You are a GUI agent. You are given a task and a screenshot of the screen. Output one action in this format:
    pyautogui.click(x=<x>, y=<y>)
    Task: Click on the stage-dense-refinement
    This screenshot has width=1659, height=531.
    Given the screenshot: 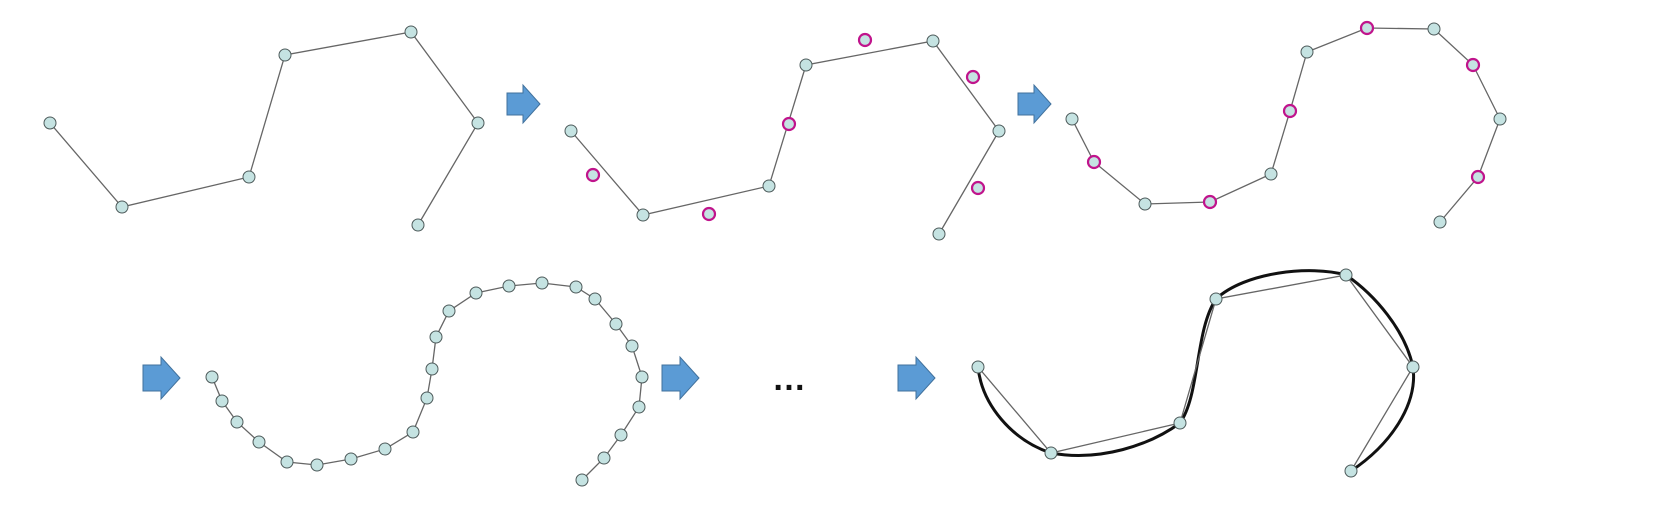 What is the action you would take?
    pyautogui.click(x=427, y=381)
    